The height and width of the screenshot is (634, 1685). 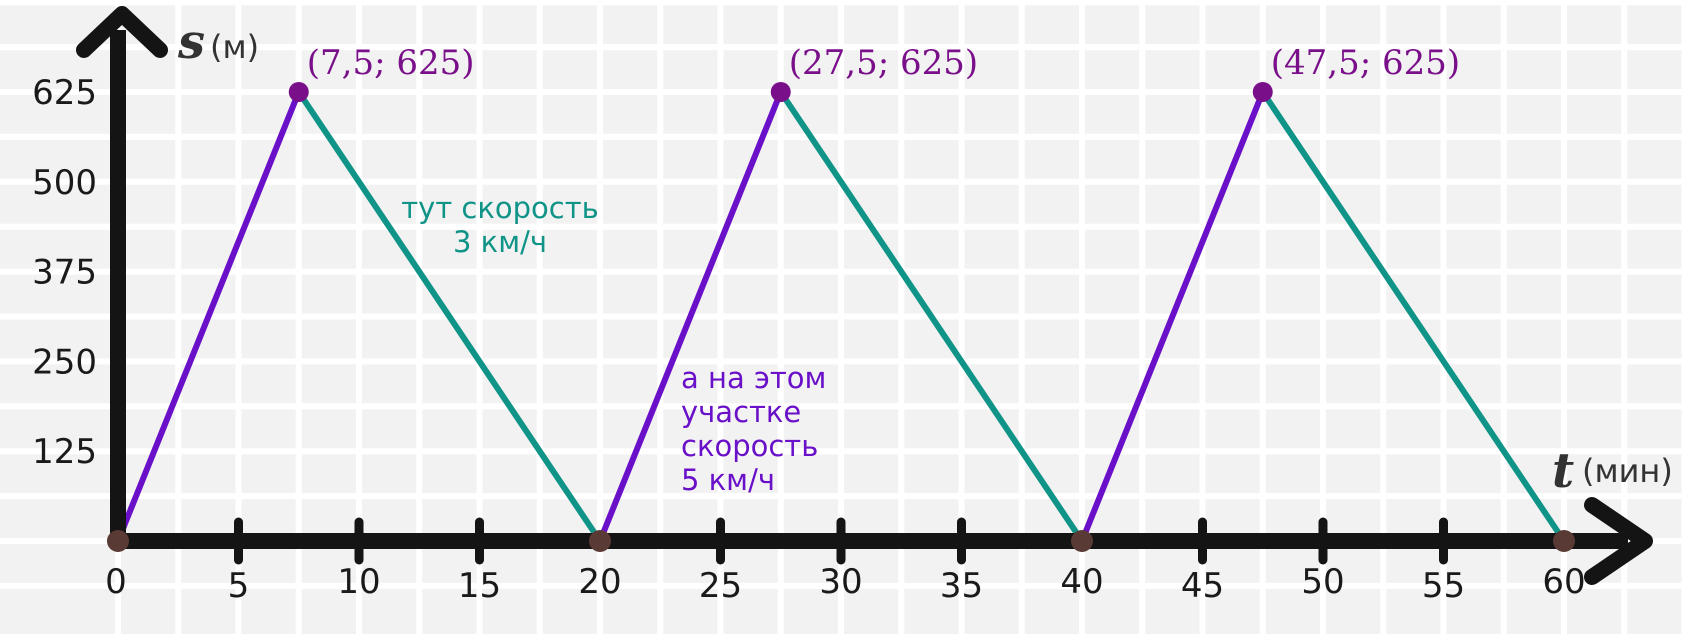 What do you see at coordinates (741, 412) in the screenshot?
I see `annotation-purple-line: участке` at bounding box center [741, 412].